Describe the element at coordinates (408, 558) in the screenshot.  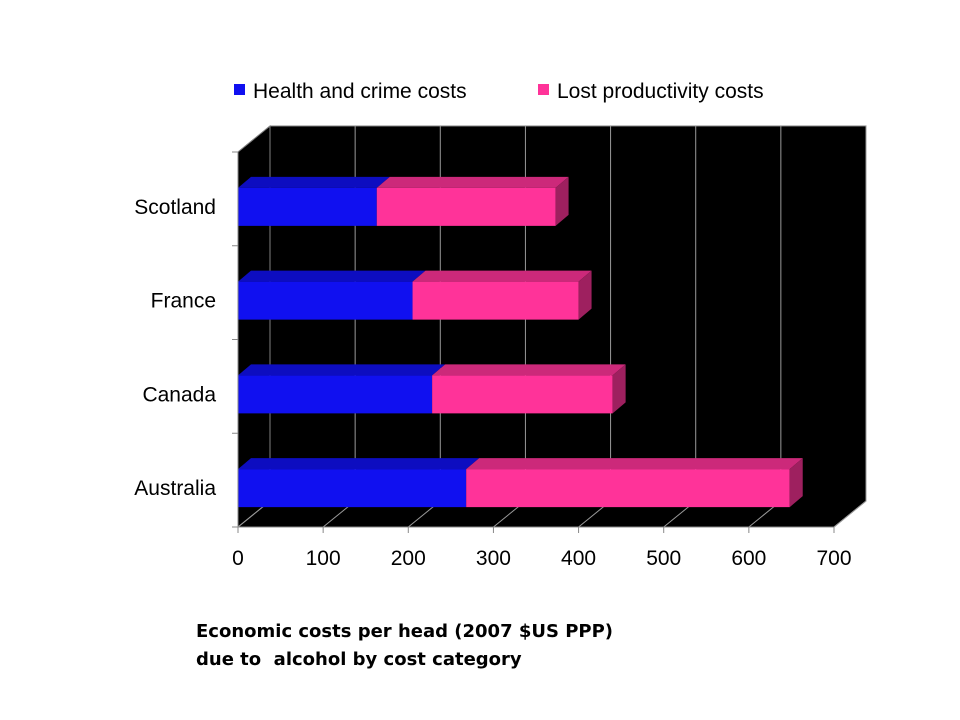
I see `x-tick-label-200: 200` at that location.